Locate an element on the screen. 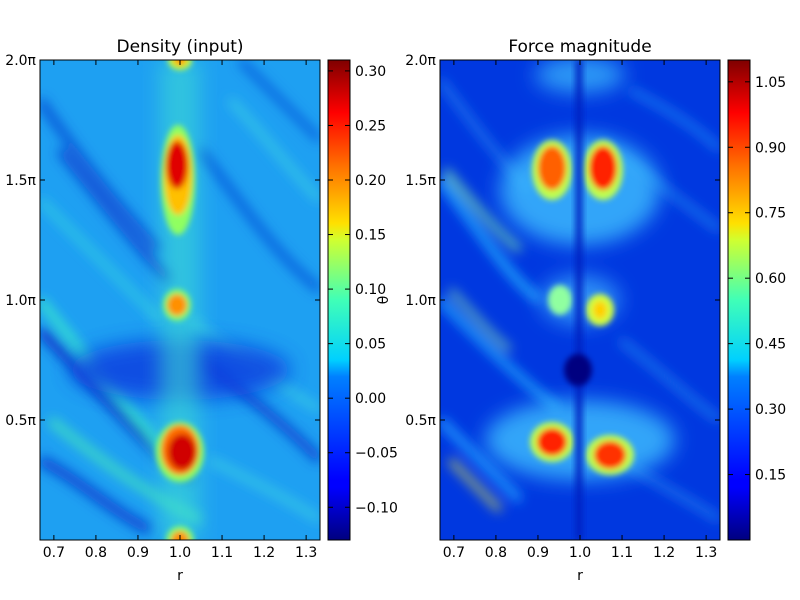 Image resolution: width=800 pixels, height=600 pixels. density-title: Density (input) is located at coordinates (179, 47).